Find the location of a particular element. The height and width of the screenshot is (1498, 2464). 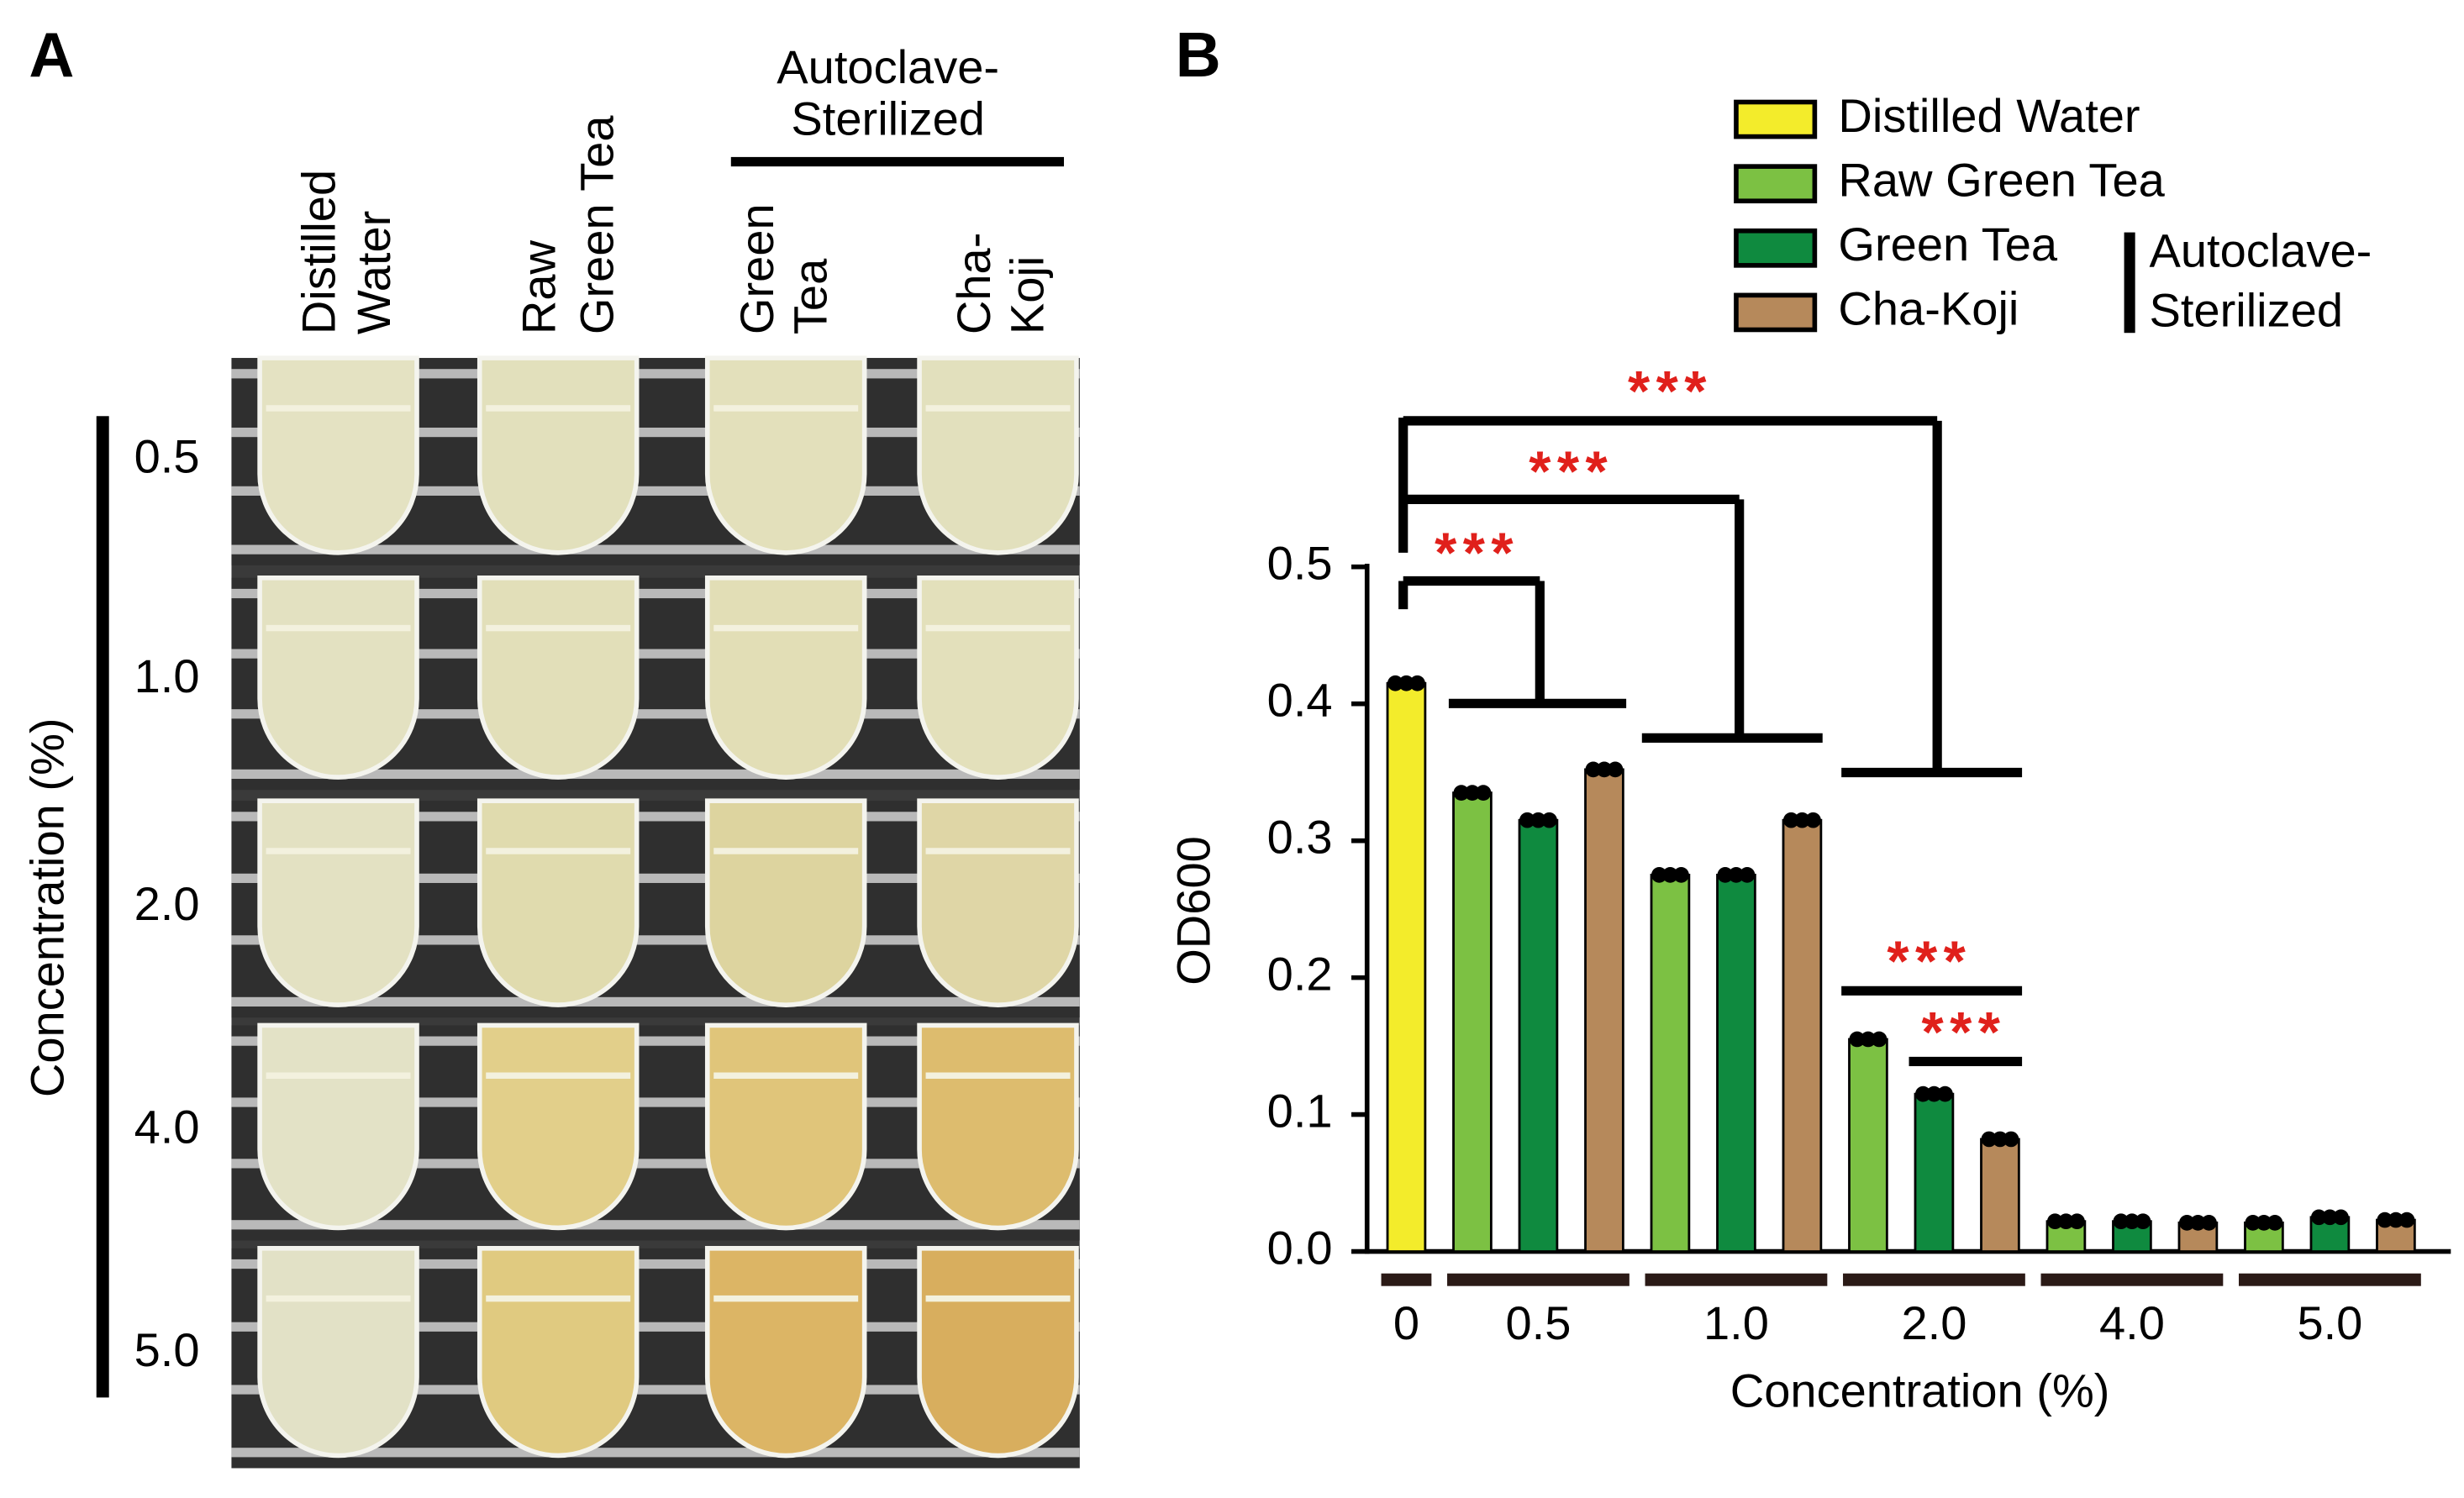

x-tick-label: 4.0 is located at coordinates (2132, 1322).